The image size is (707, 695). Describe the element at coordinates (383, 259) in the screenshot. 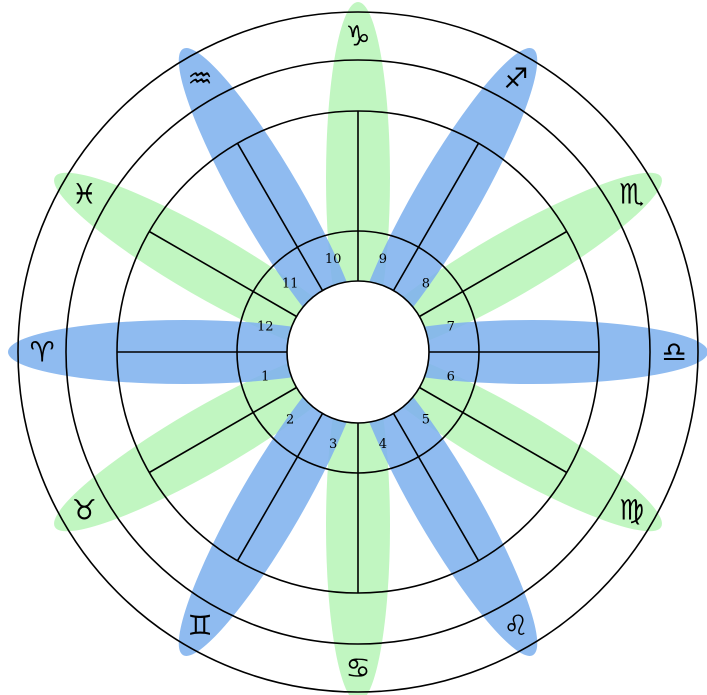

I see `house-number-9: 9` at that location.